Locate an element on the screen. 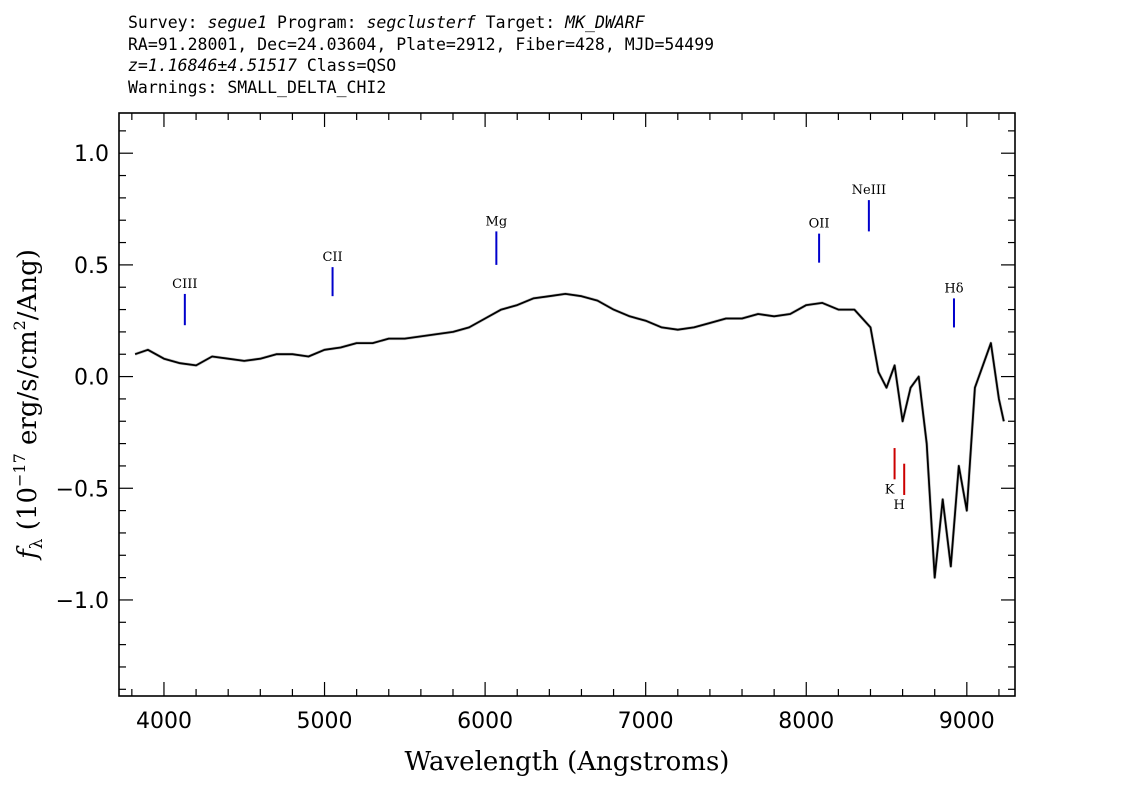 Image resolution: width=1134 pixels, height=810 pixels. y-tick-label: 0.5 is located at coordinates (91, 266).